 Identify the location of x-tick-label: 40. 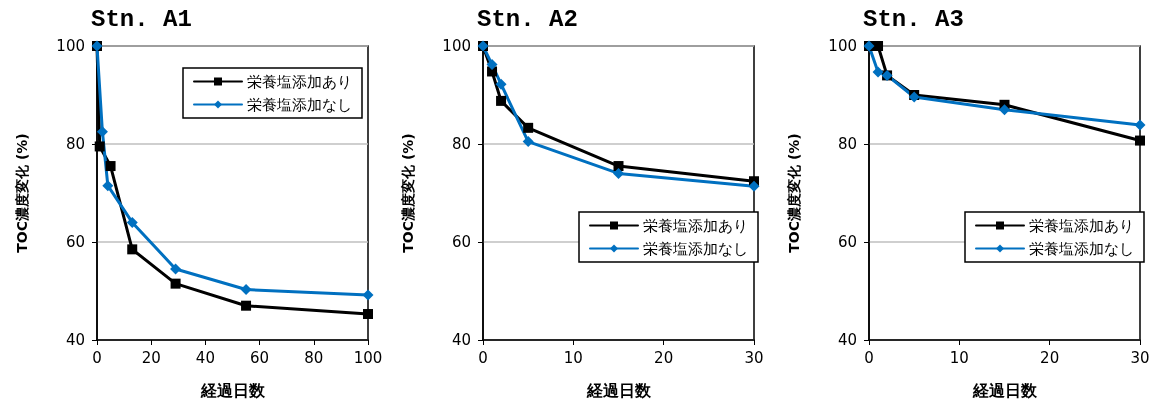
(205, 357).